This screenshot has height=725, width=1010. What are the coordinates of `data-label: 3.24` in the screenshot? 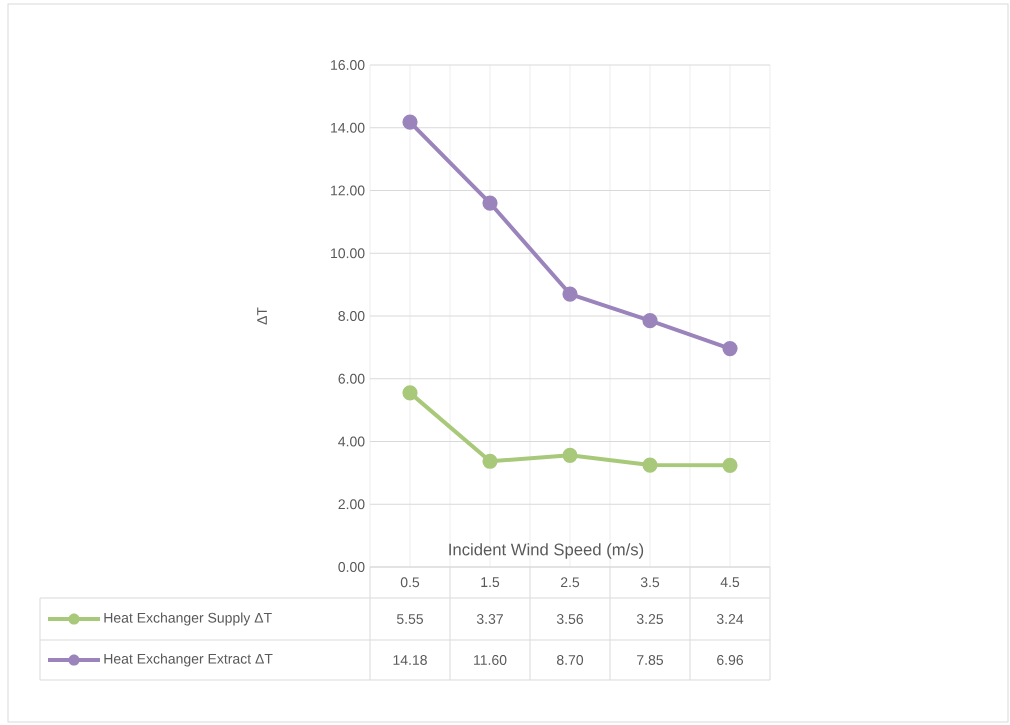 It's located at (730, 619).